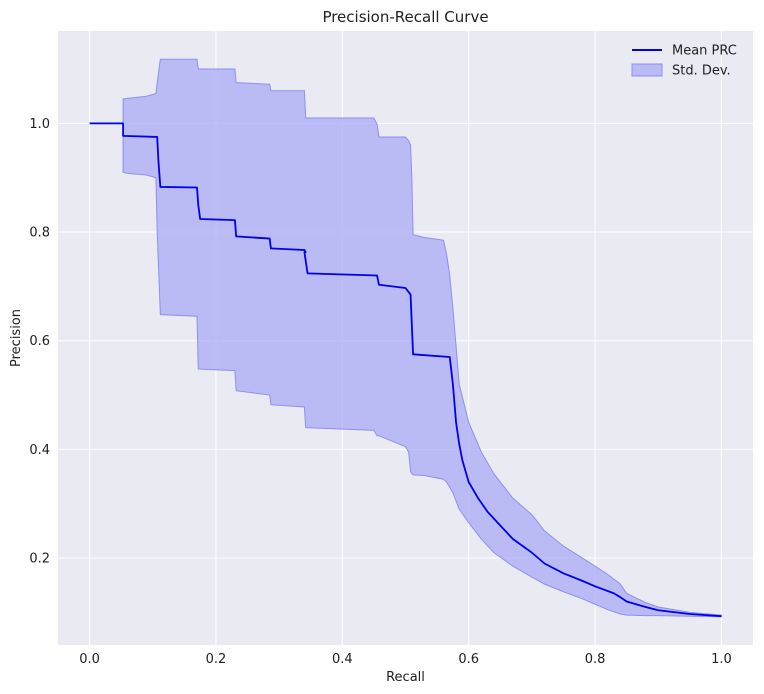 The image size is (764, 694). I want to click on x-tick-label: 0.0, so click(89, 659).